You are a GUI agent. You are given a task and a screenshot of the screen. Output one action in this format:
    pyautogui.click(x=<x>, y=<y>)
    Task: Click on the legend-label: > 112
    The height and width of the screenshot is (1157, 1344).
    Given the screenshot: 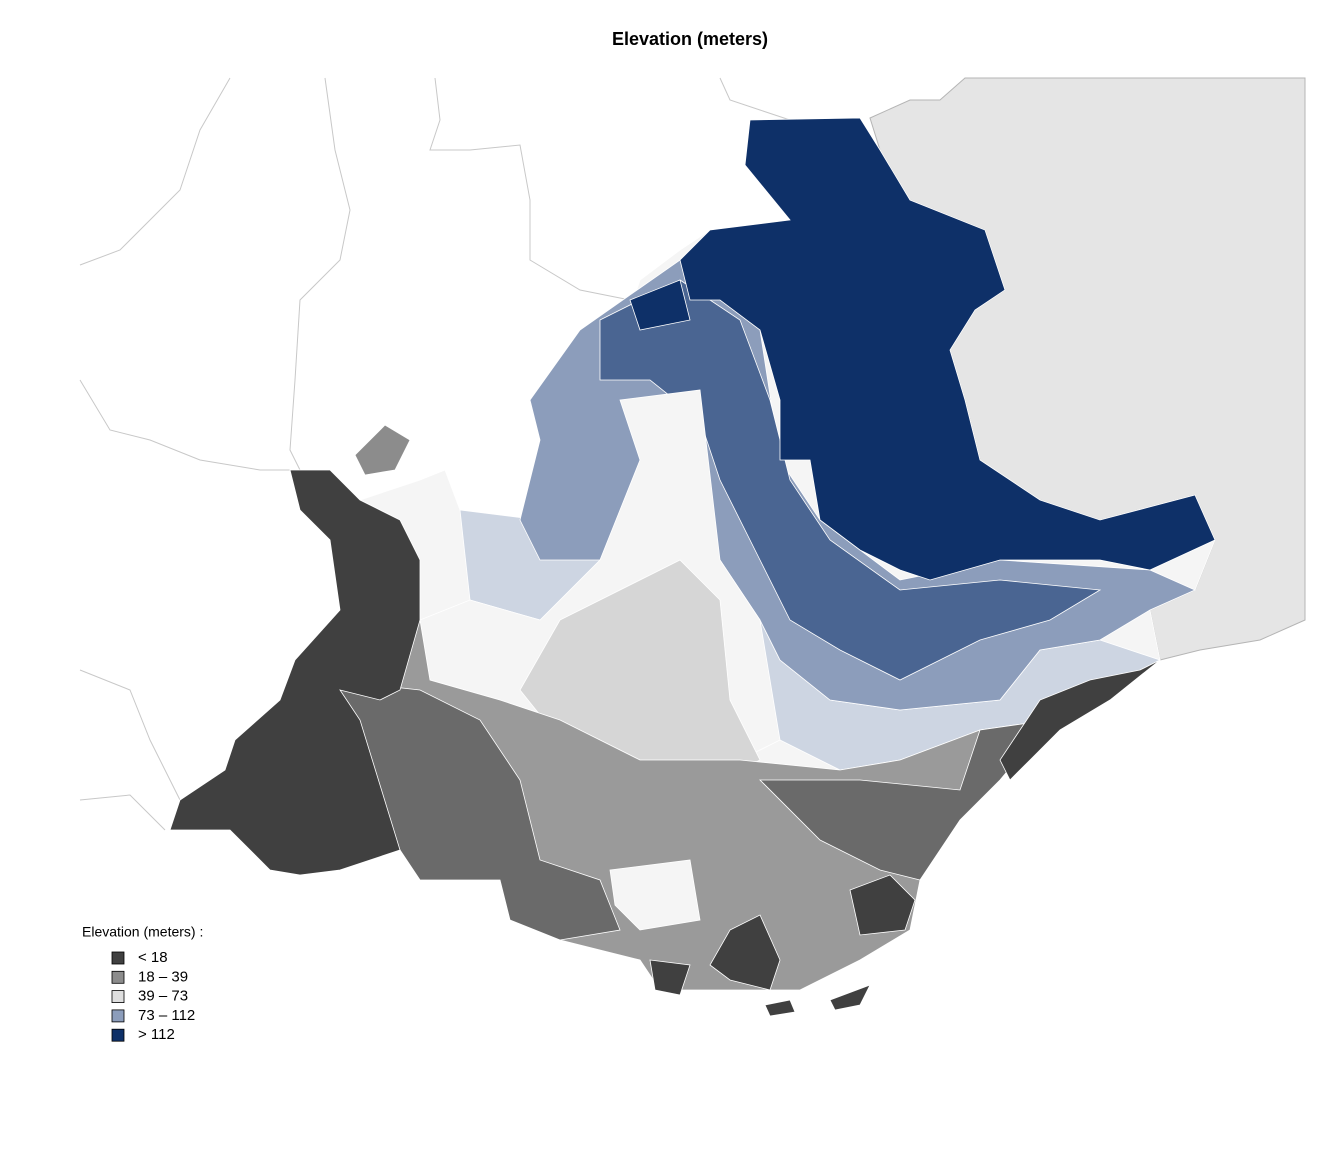 What is the action you would take?
    pyautogui.click(x=156, y=1034)
    